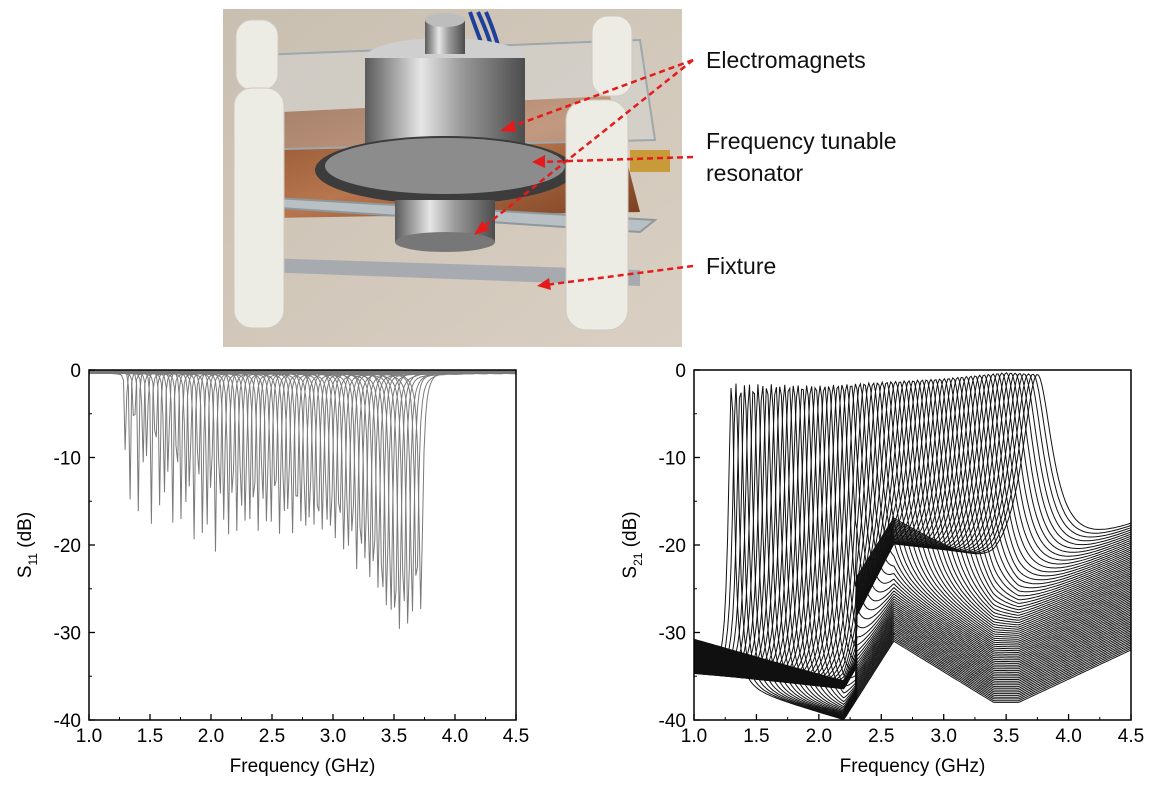  What do you see at coordinates (597, 215) in the screenshot?
I see `post-front-right` at bounding box center [597, 215].